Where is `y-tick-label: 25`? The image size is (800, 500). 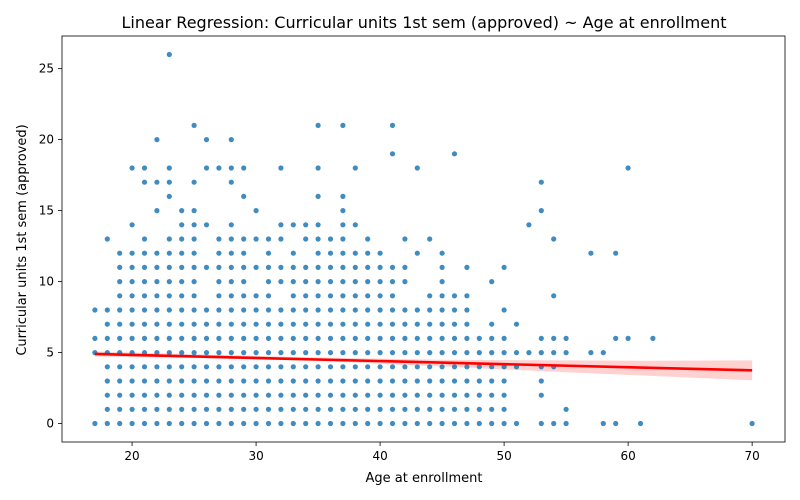 y-tick-label: 25 is located at coordinates (46, 69).